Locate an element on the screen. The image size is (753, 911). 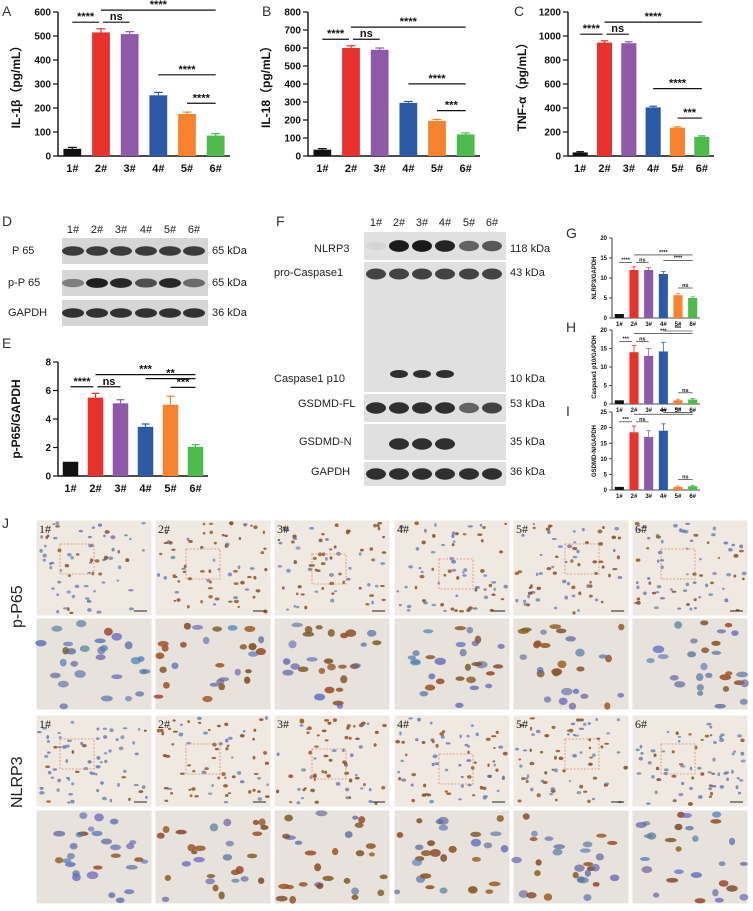
bar is located at coordinates (619, 316).